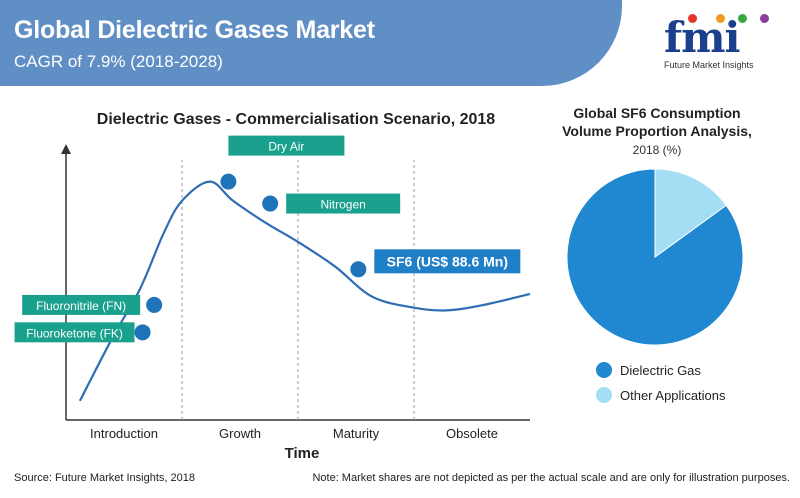 The image size is (800, 498). I want to click on marker-point-sf6-us-88-6-mn, so click(358, 269).